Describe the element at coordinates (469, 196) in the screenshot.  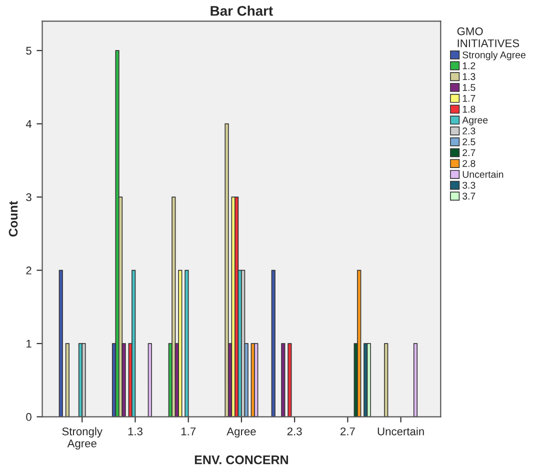
I see `legend-label: 3.7` at that location.